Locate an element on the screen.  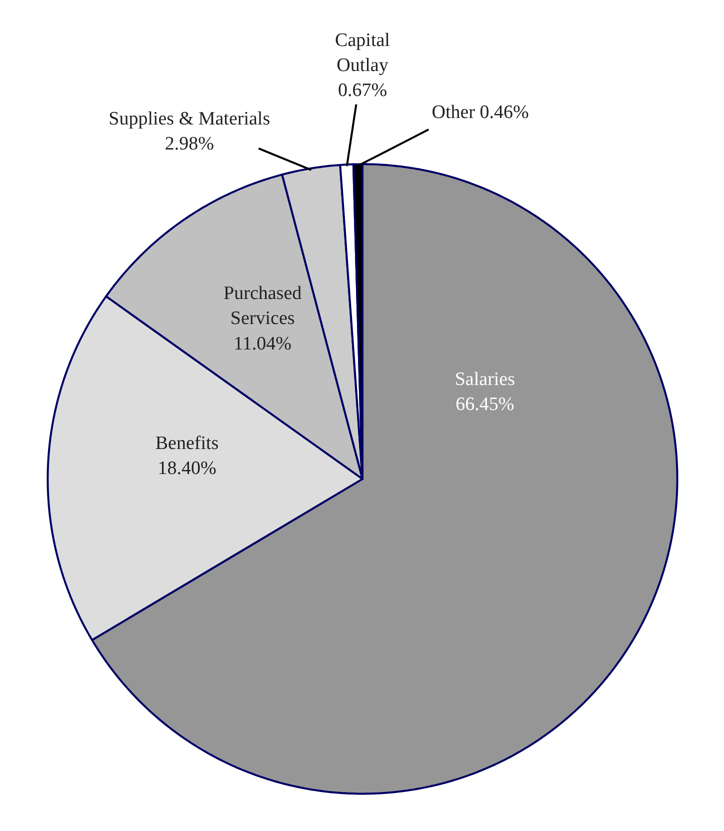
data-label: 18.40% is located at coordinates (187, 469).